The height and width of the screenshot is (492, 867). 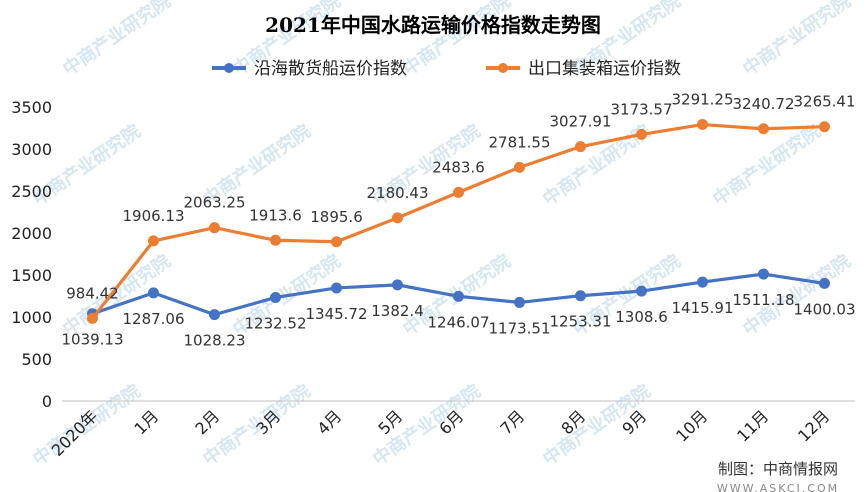 I want to click on data-label: 984.42, so click(x=92, y=293).